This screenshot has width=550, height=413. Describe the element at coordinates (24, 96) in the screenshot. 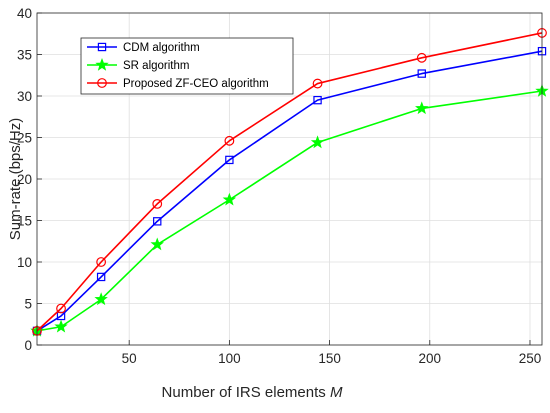

I see `y-tick-label: 30` at that location.